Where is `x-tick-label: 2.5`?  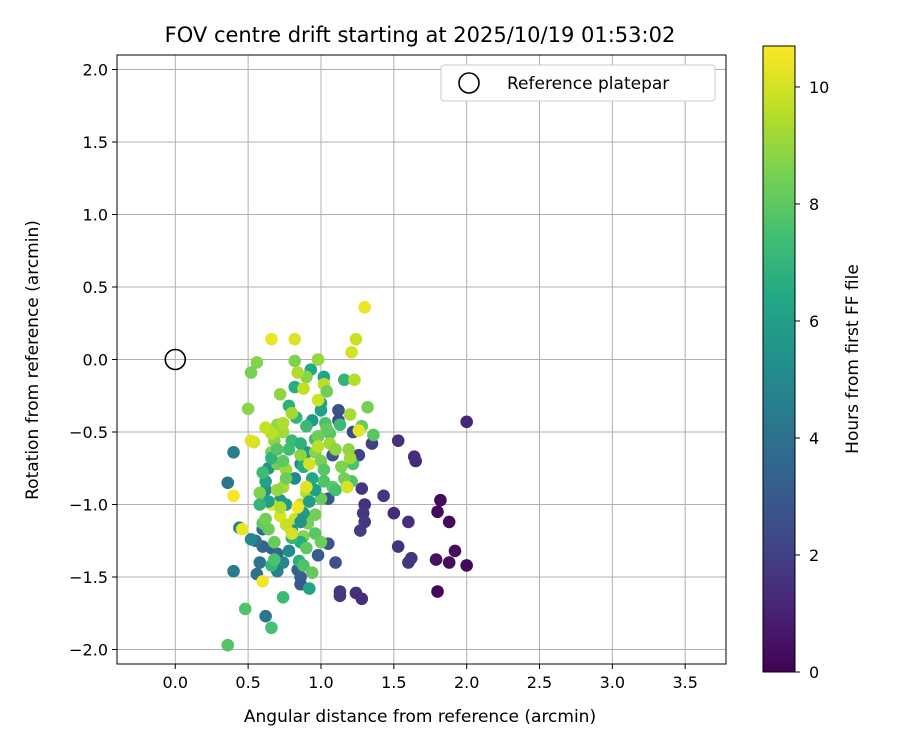
x-tick-label: 2.5 is located at coordinates (539, 682).